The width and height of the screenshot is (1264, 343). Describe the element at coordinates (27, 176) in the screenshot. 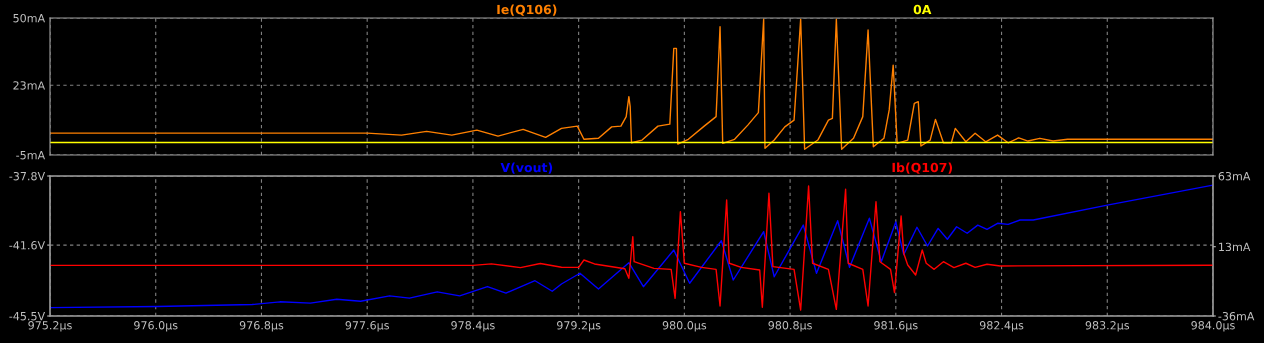

I see `y-tick-label: -37.8V` at that location.